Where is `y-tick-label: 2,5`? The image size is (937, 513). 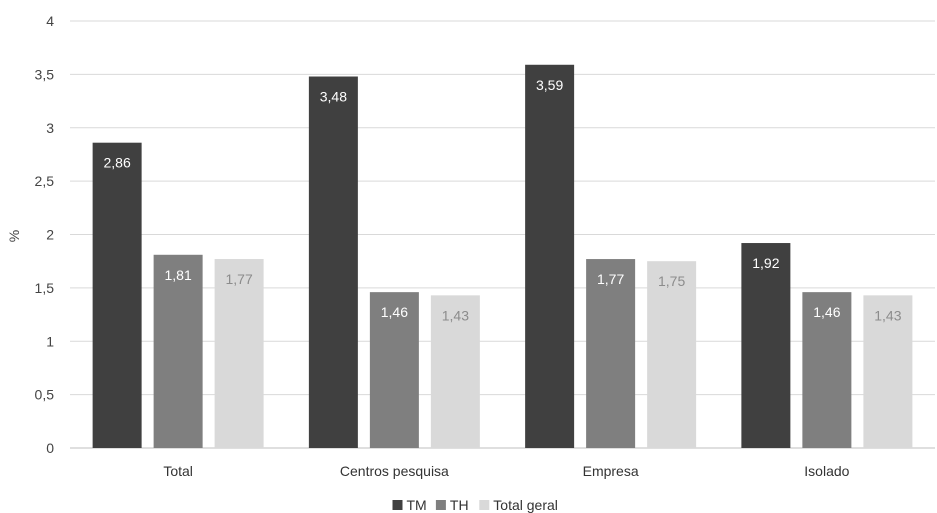 y-tick-label: 2,5 is located at coordinates (45, 181).